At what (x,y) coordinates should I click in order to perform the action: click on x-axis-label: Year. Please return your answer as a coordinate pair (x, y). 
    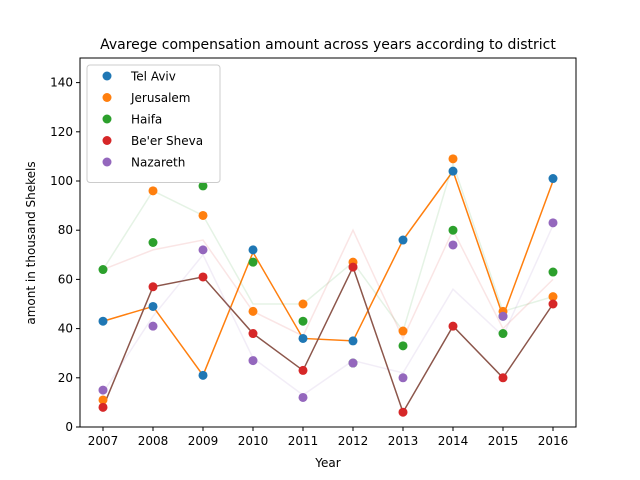
    Looking at the image, I should click on (327, 463).